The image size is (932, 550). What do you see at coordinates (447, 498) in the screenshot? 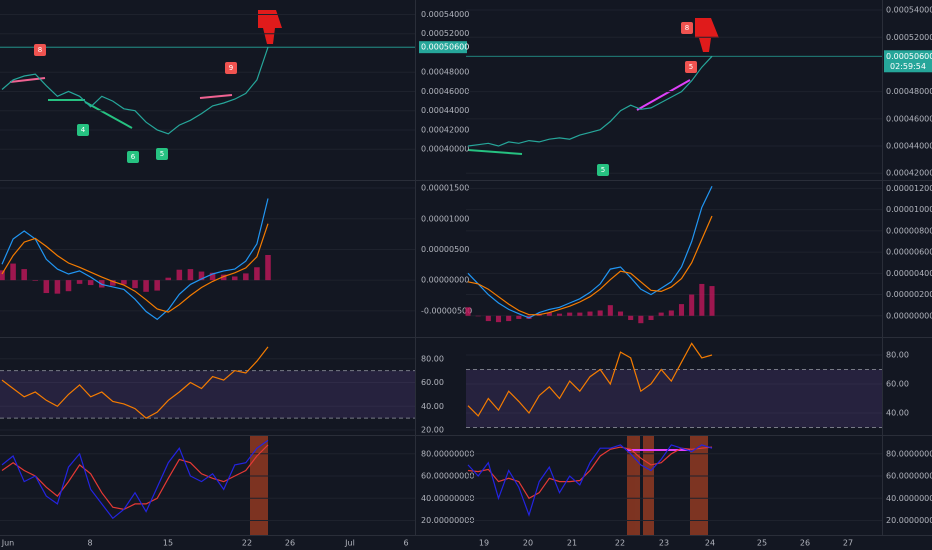
I see `y-tick-label: 40.00000000` at bounding box center [447, 498].